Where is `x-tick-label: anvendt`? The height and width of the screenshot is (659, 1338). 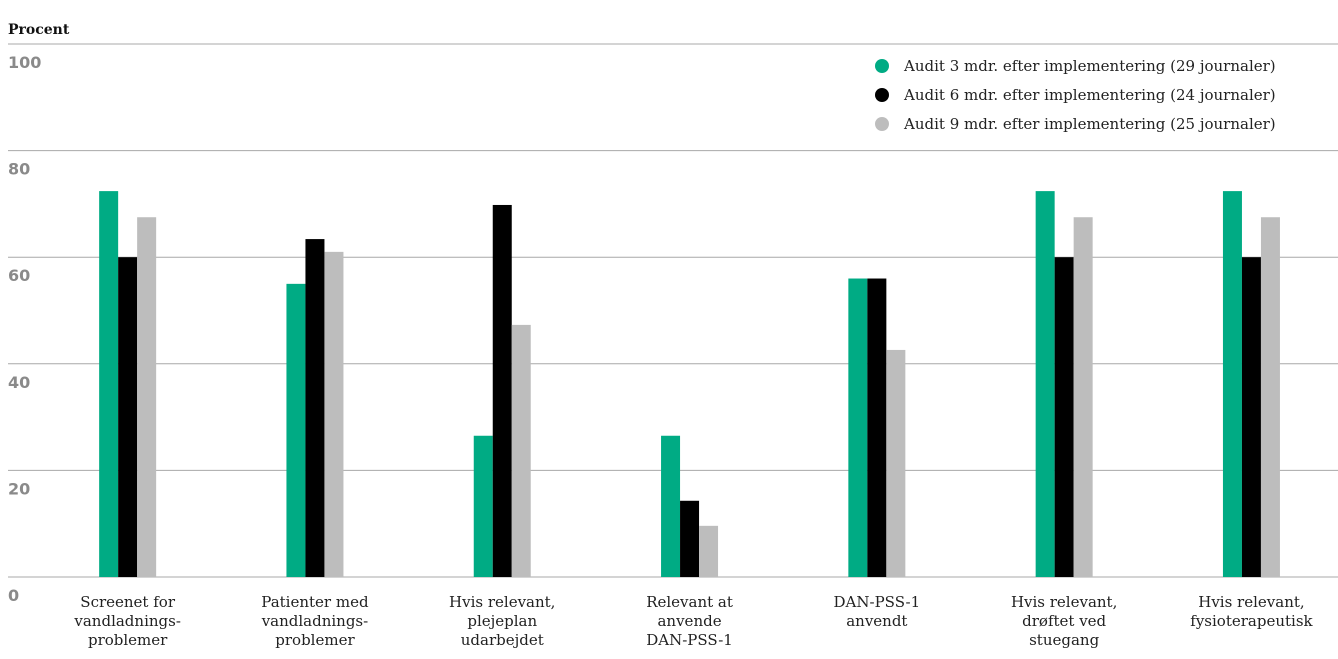
x-tick-label: anvendt is located at coordinates (876, 621).